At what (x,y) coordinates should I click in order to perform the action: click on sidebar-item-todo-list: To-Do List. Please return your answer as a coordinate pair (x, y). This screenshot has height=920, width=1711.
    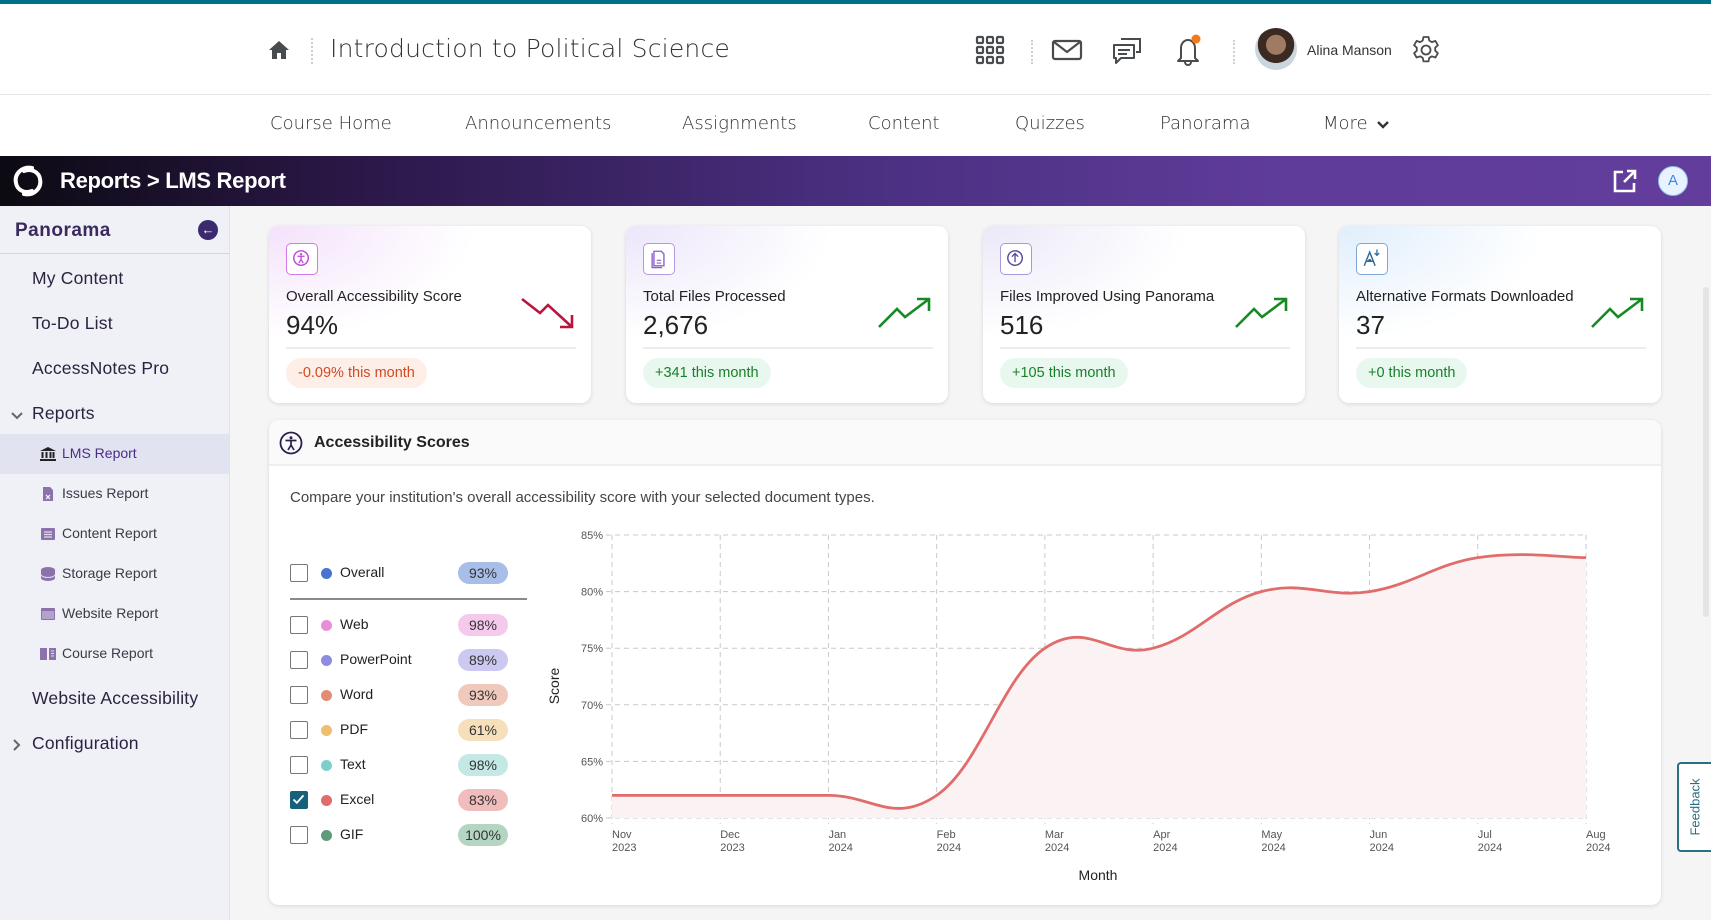
    Looking at the image, I should click on (72, 323).